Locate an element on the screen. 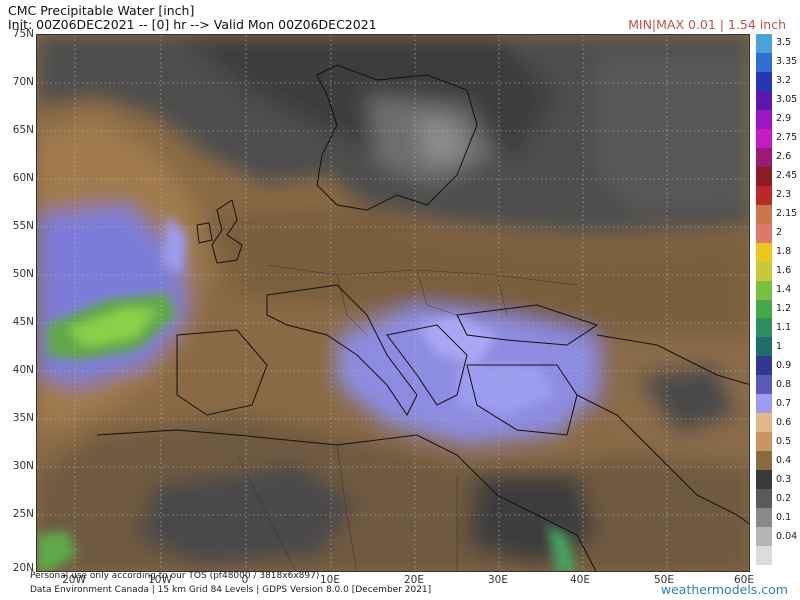  colorbar-label: 2.9 is located at coordinates (784, 119).